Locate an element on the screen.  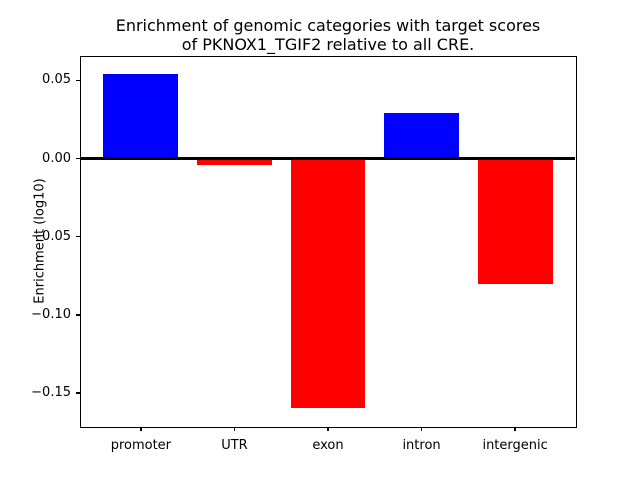
y-tick-label: 0.00 is located at coordinates (56, 158).